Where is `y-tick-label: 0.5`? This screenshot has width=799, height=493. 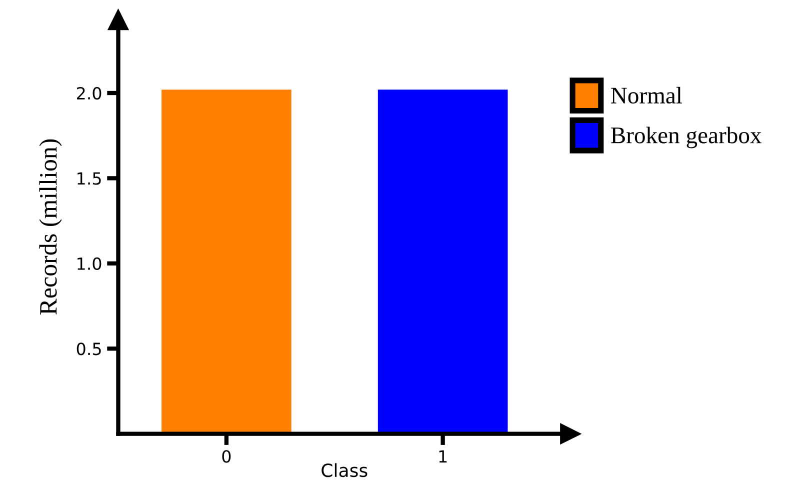 y-tick-label: 0.5 is located at coordinates (88, 349).